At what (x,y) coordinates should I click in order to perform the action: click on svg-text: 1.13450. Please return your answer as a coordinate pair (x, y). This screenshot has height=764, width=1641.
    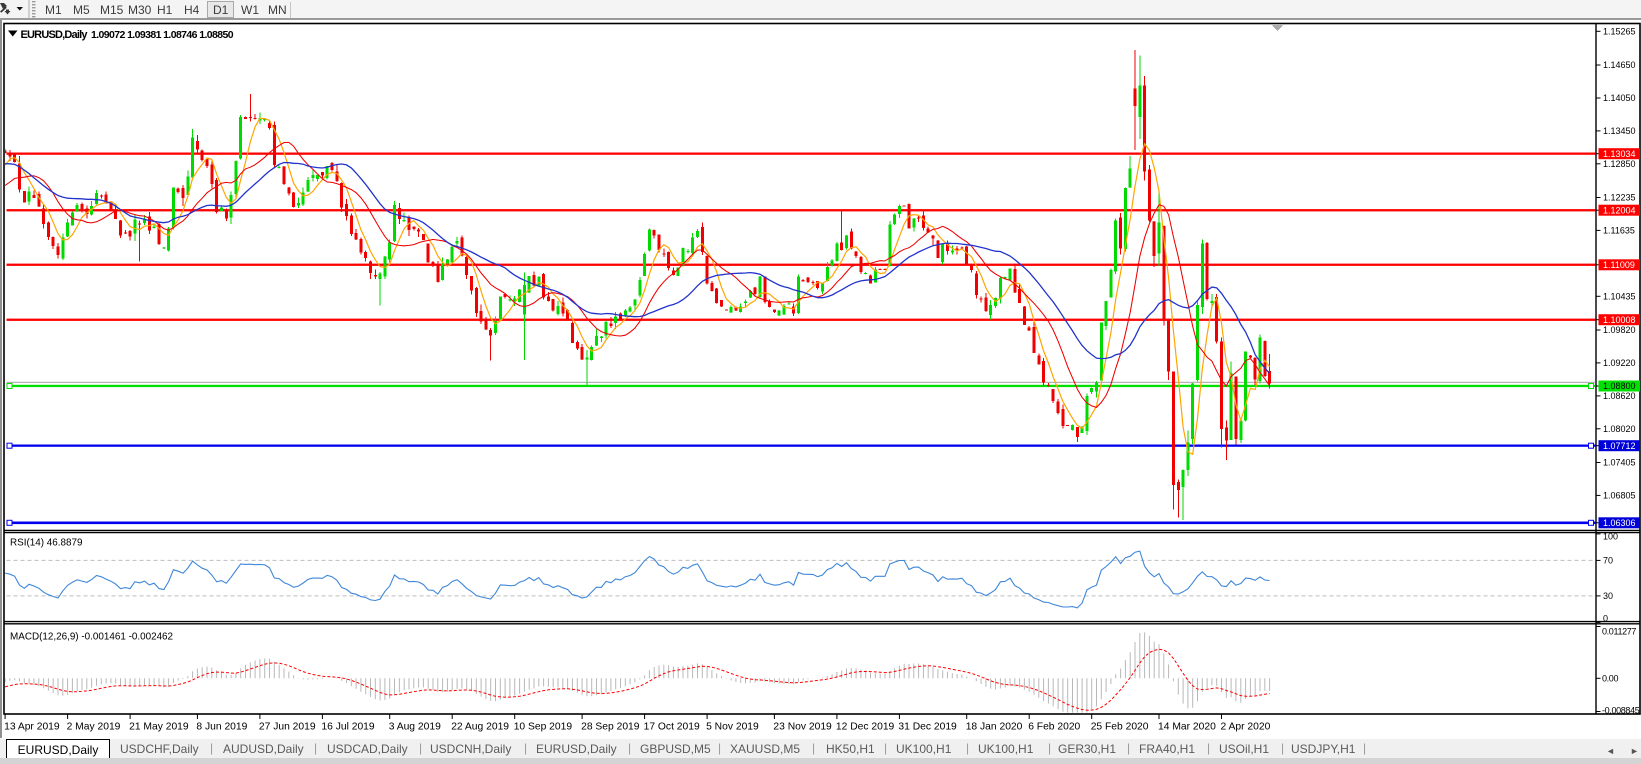
    Looking at the image, I should click on (1619, 131).